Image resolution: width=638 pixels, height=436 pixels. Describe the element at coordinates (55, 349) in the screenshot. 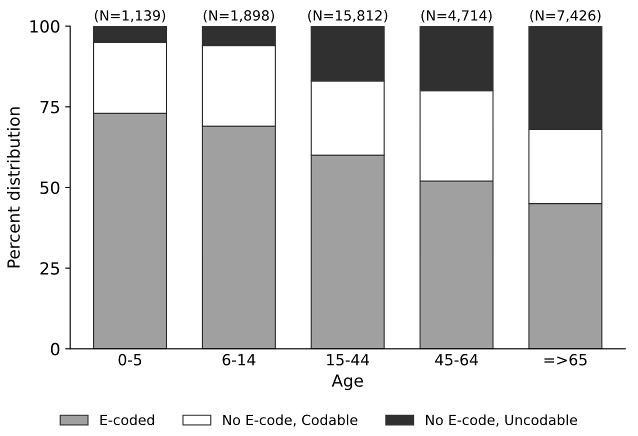

I see `y-tick-label: 0` at that location.